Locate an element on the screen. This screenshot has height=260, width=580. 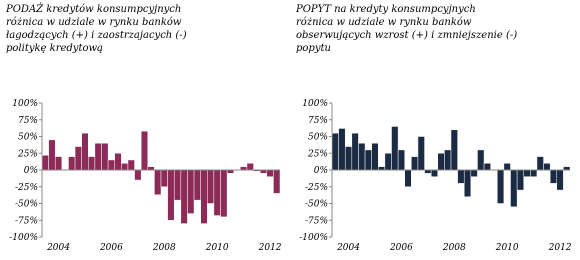
chart-title: politykę kredytową is located at coordinates (54, 48).